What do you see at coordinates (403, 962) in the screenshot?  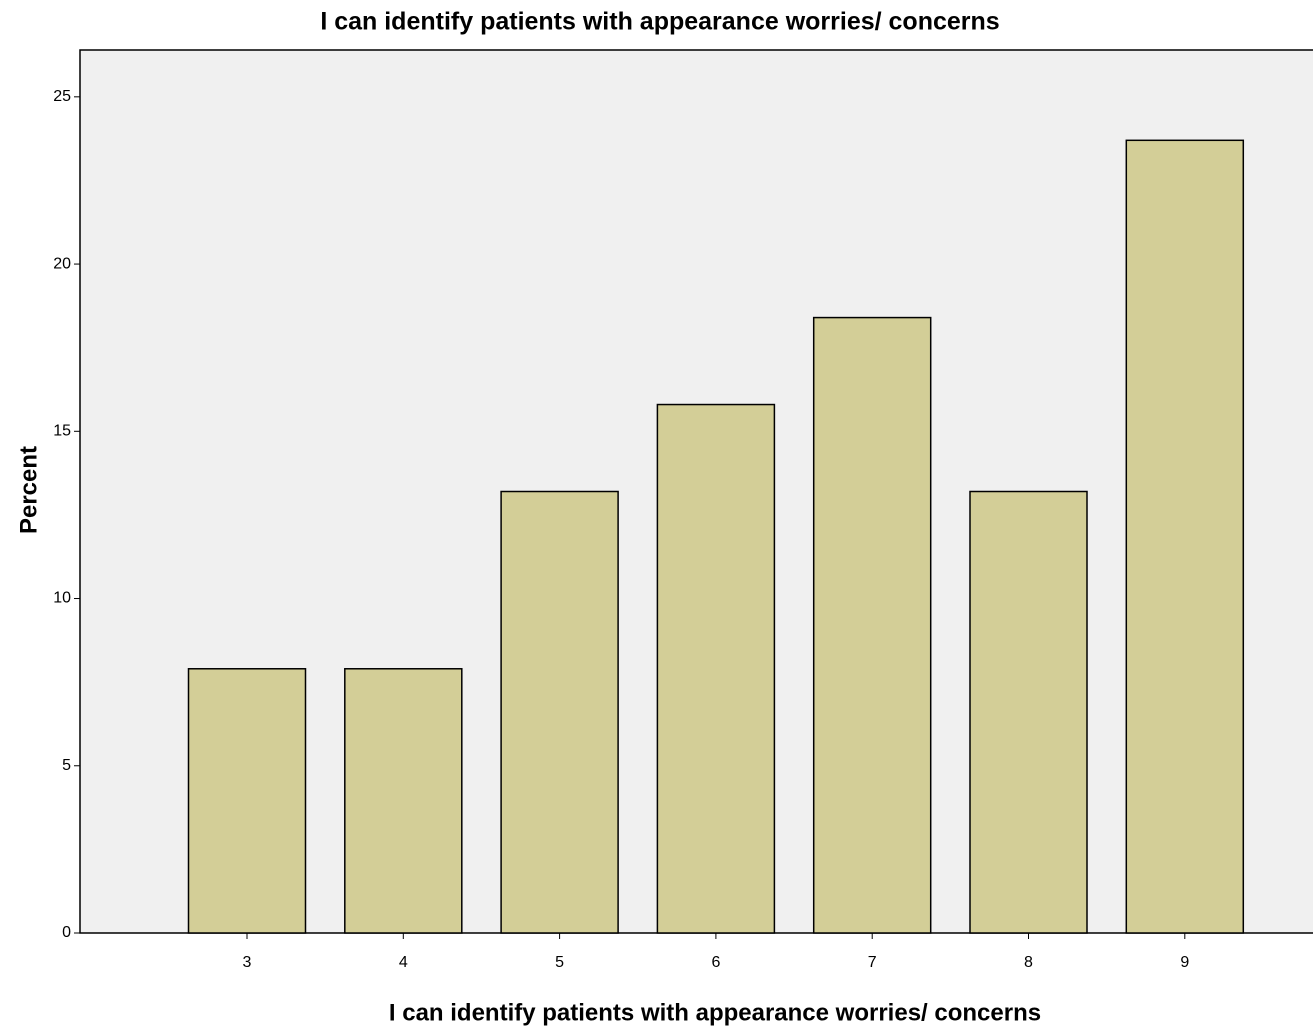 I see `x-tick-label: 4` at bounding box center [403, 962].